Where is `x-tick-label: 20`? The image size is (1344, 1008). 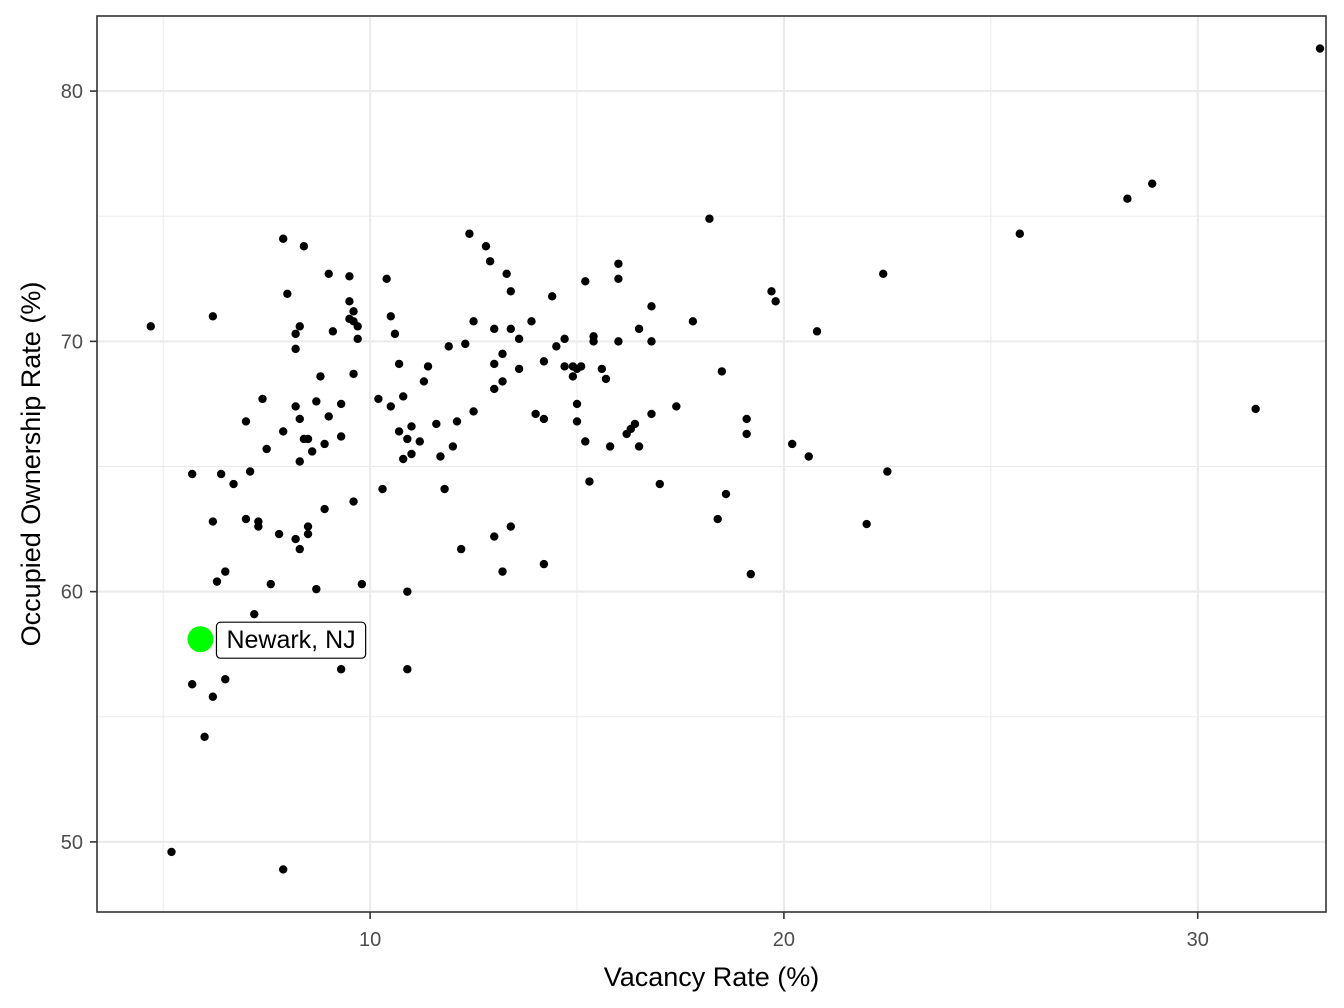 x-tick-label: 20 is located at coordinates (784, 940).